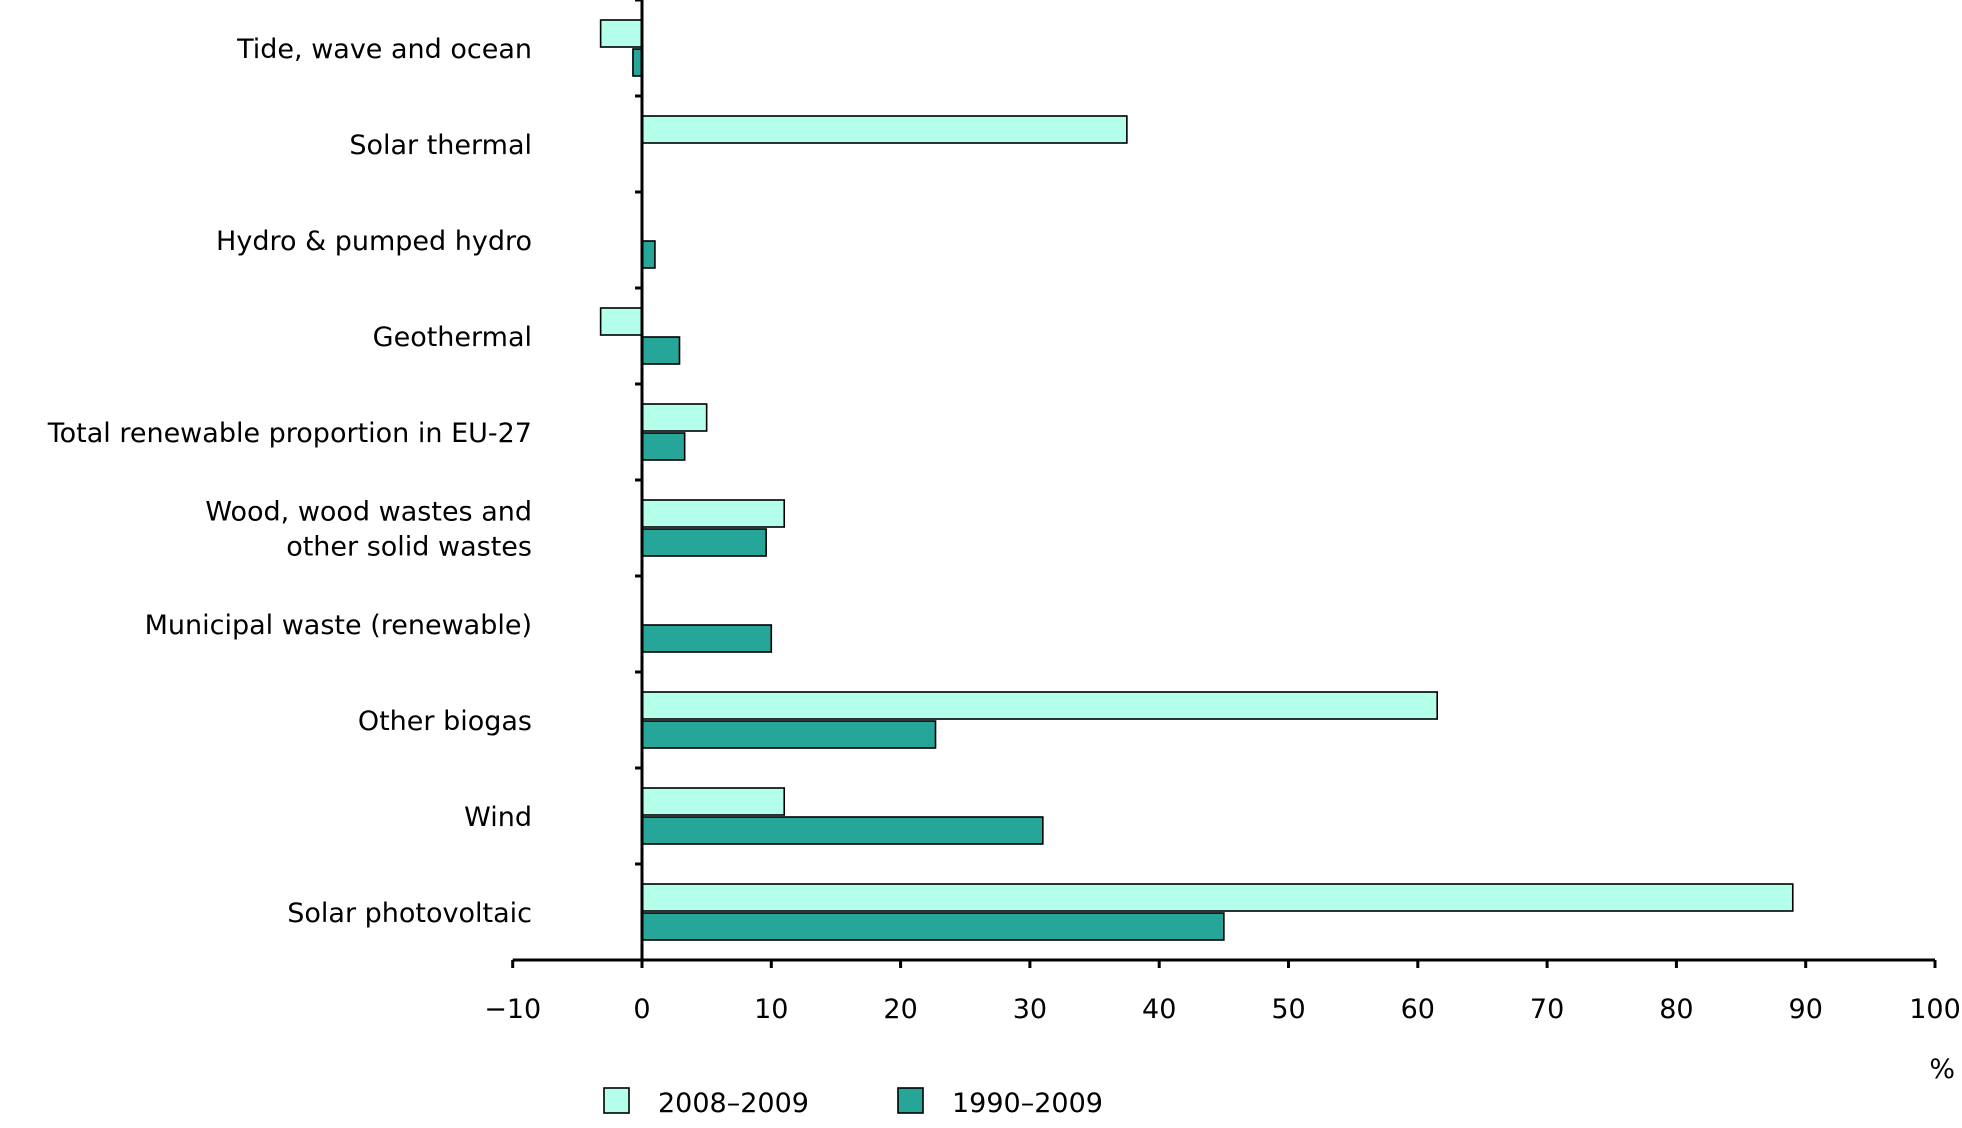  Describe the element at coordinates (733, 1103) in the screenshot. I see `legend-label: 2008–2009` at that location.